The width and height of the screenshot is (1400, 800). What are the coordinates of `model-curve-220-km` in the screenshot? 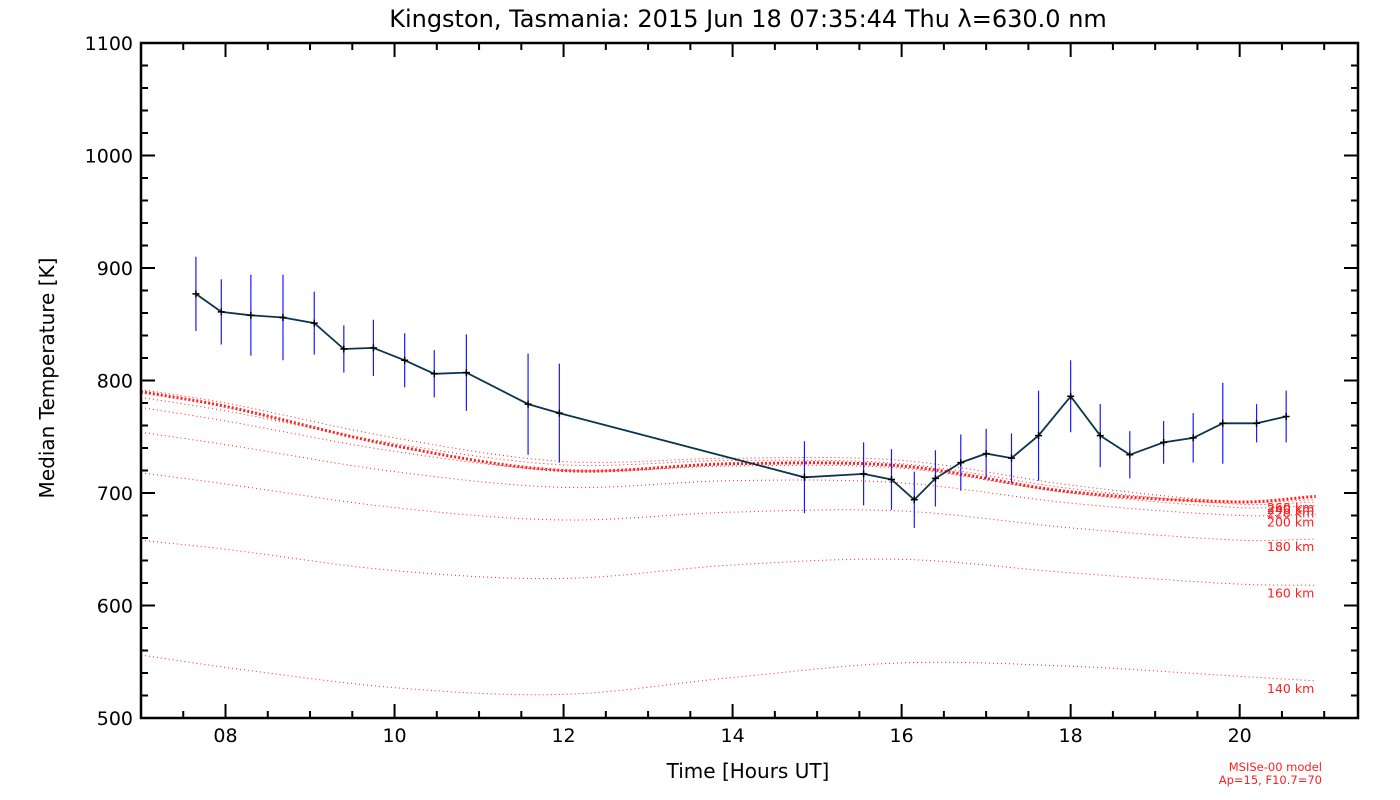 It's located at (728, 458).